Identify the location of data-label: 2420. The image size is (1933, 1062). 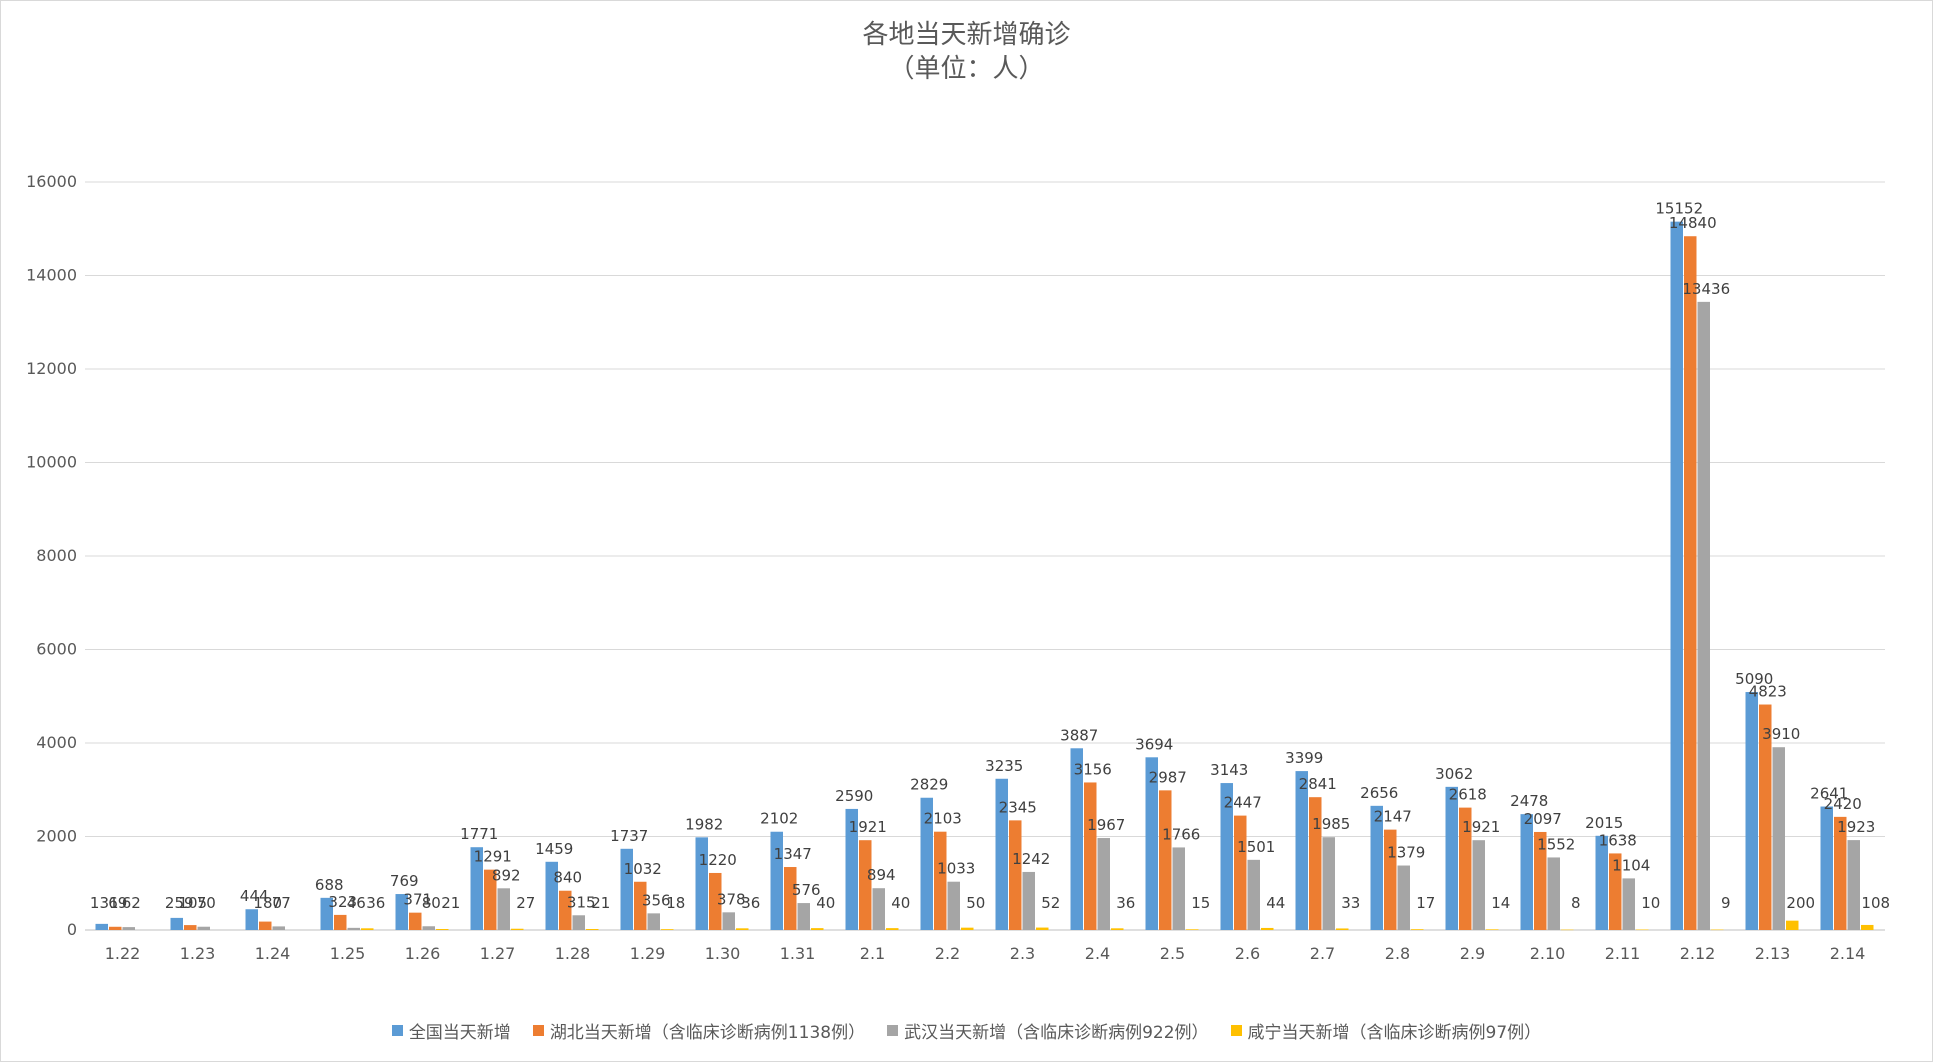
(1843, 804).